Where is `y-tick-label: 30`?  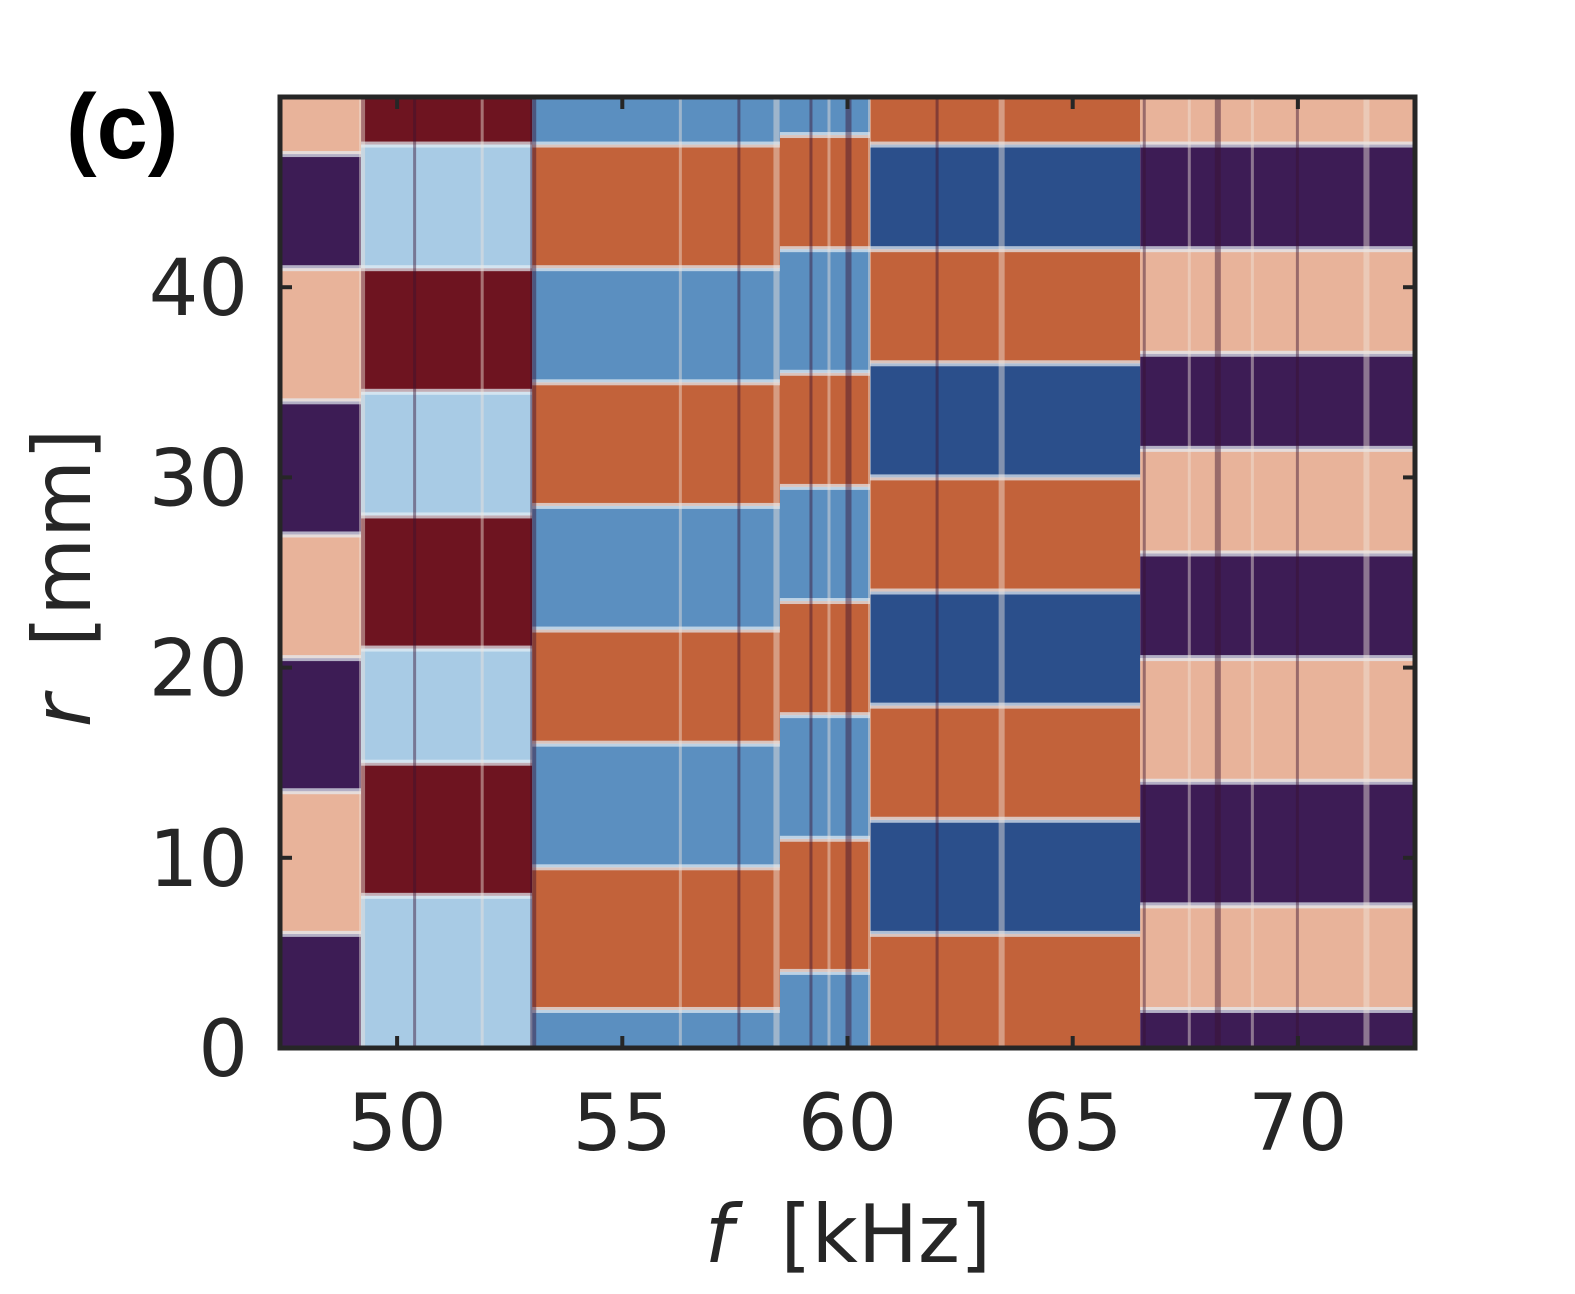
y-tick-label: 30 is located at coordinates (198, 479).